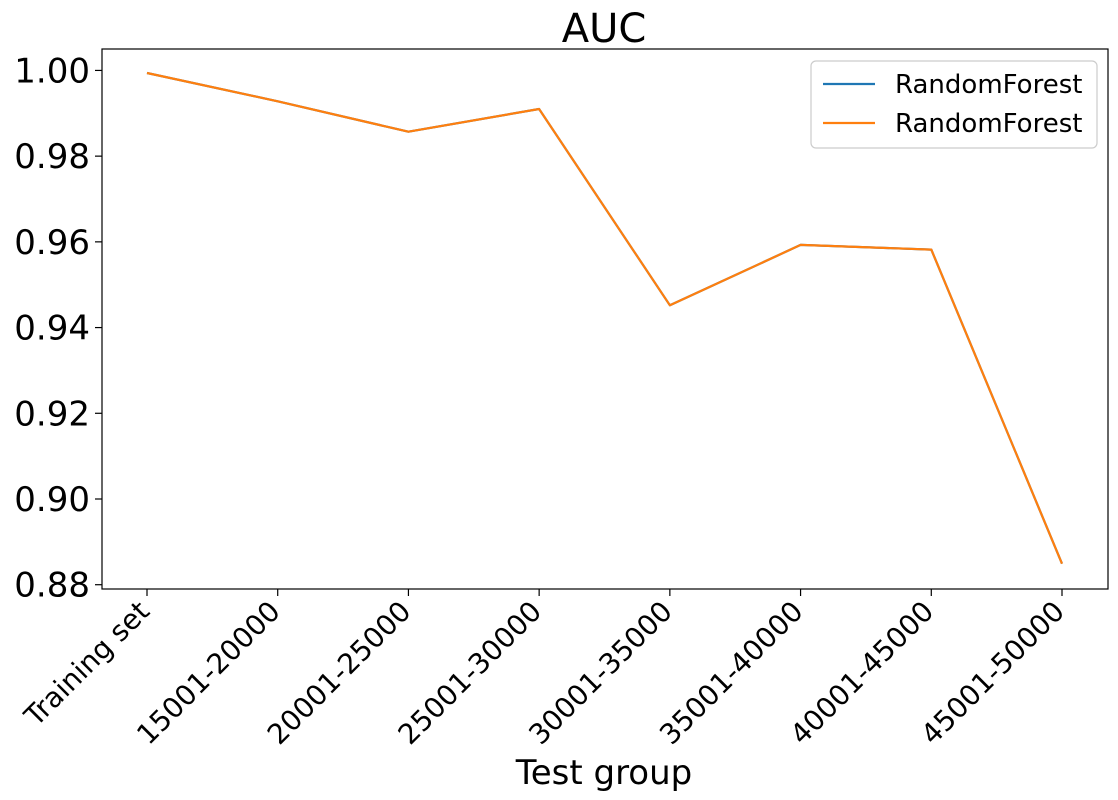 The height and width of the screenshot is (800, 1118). Describe the element at coordinates (52, 243) in the screenshot. I see `y-tick-label: 0.96` at that location.